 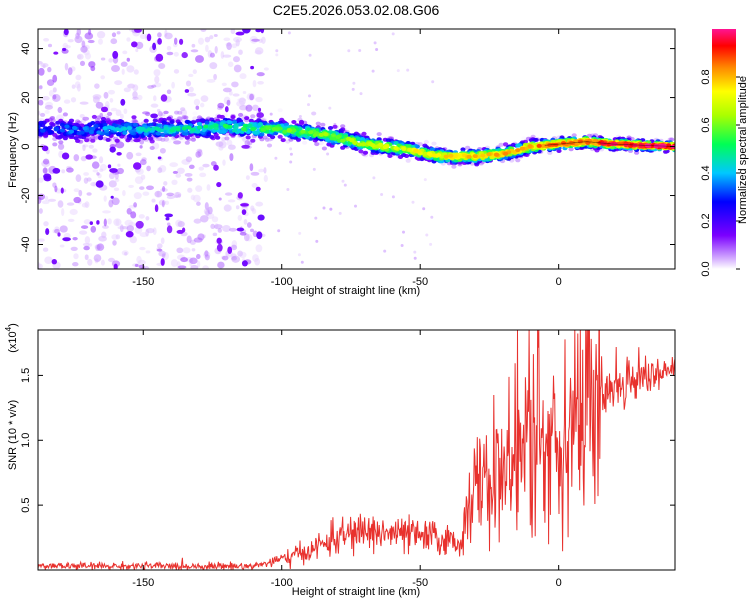 What do you see at coordinates (26, 245) in the screenshot?
I see `spectrogram-y-tick-label: -40` at bounding box center [26, 245].